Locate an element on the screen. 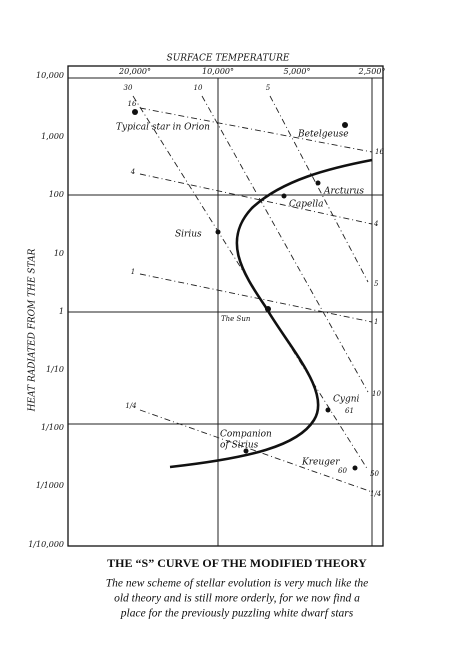  y-axis-label: HEAT RADIATED FROM THE STAR is located at coordinates (33, 330).